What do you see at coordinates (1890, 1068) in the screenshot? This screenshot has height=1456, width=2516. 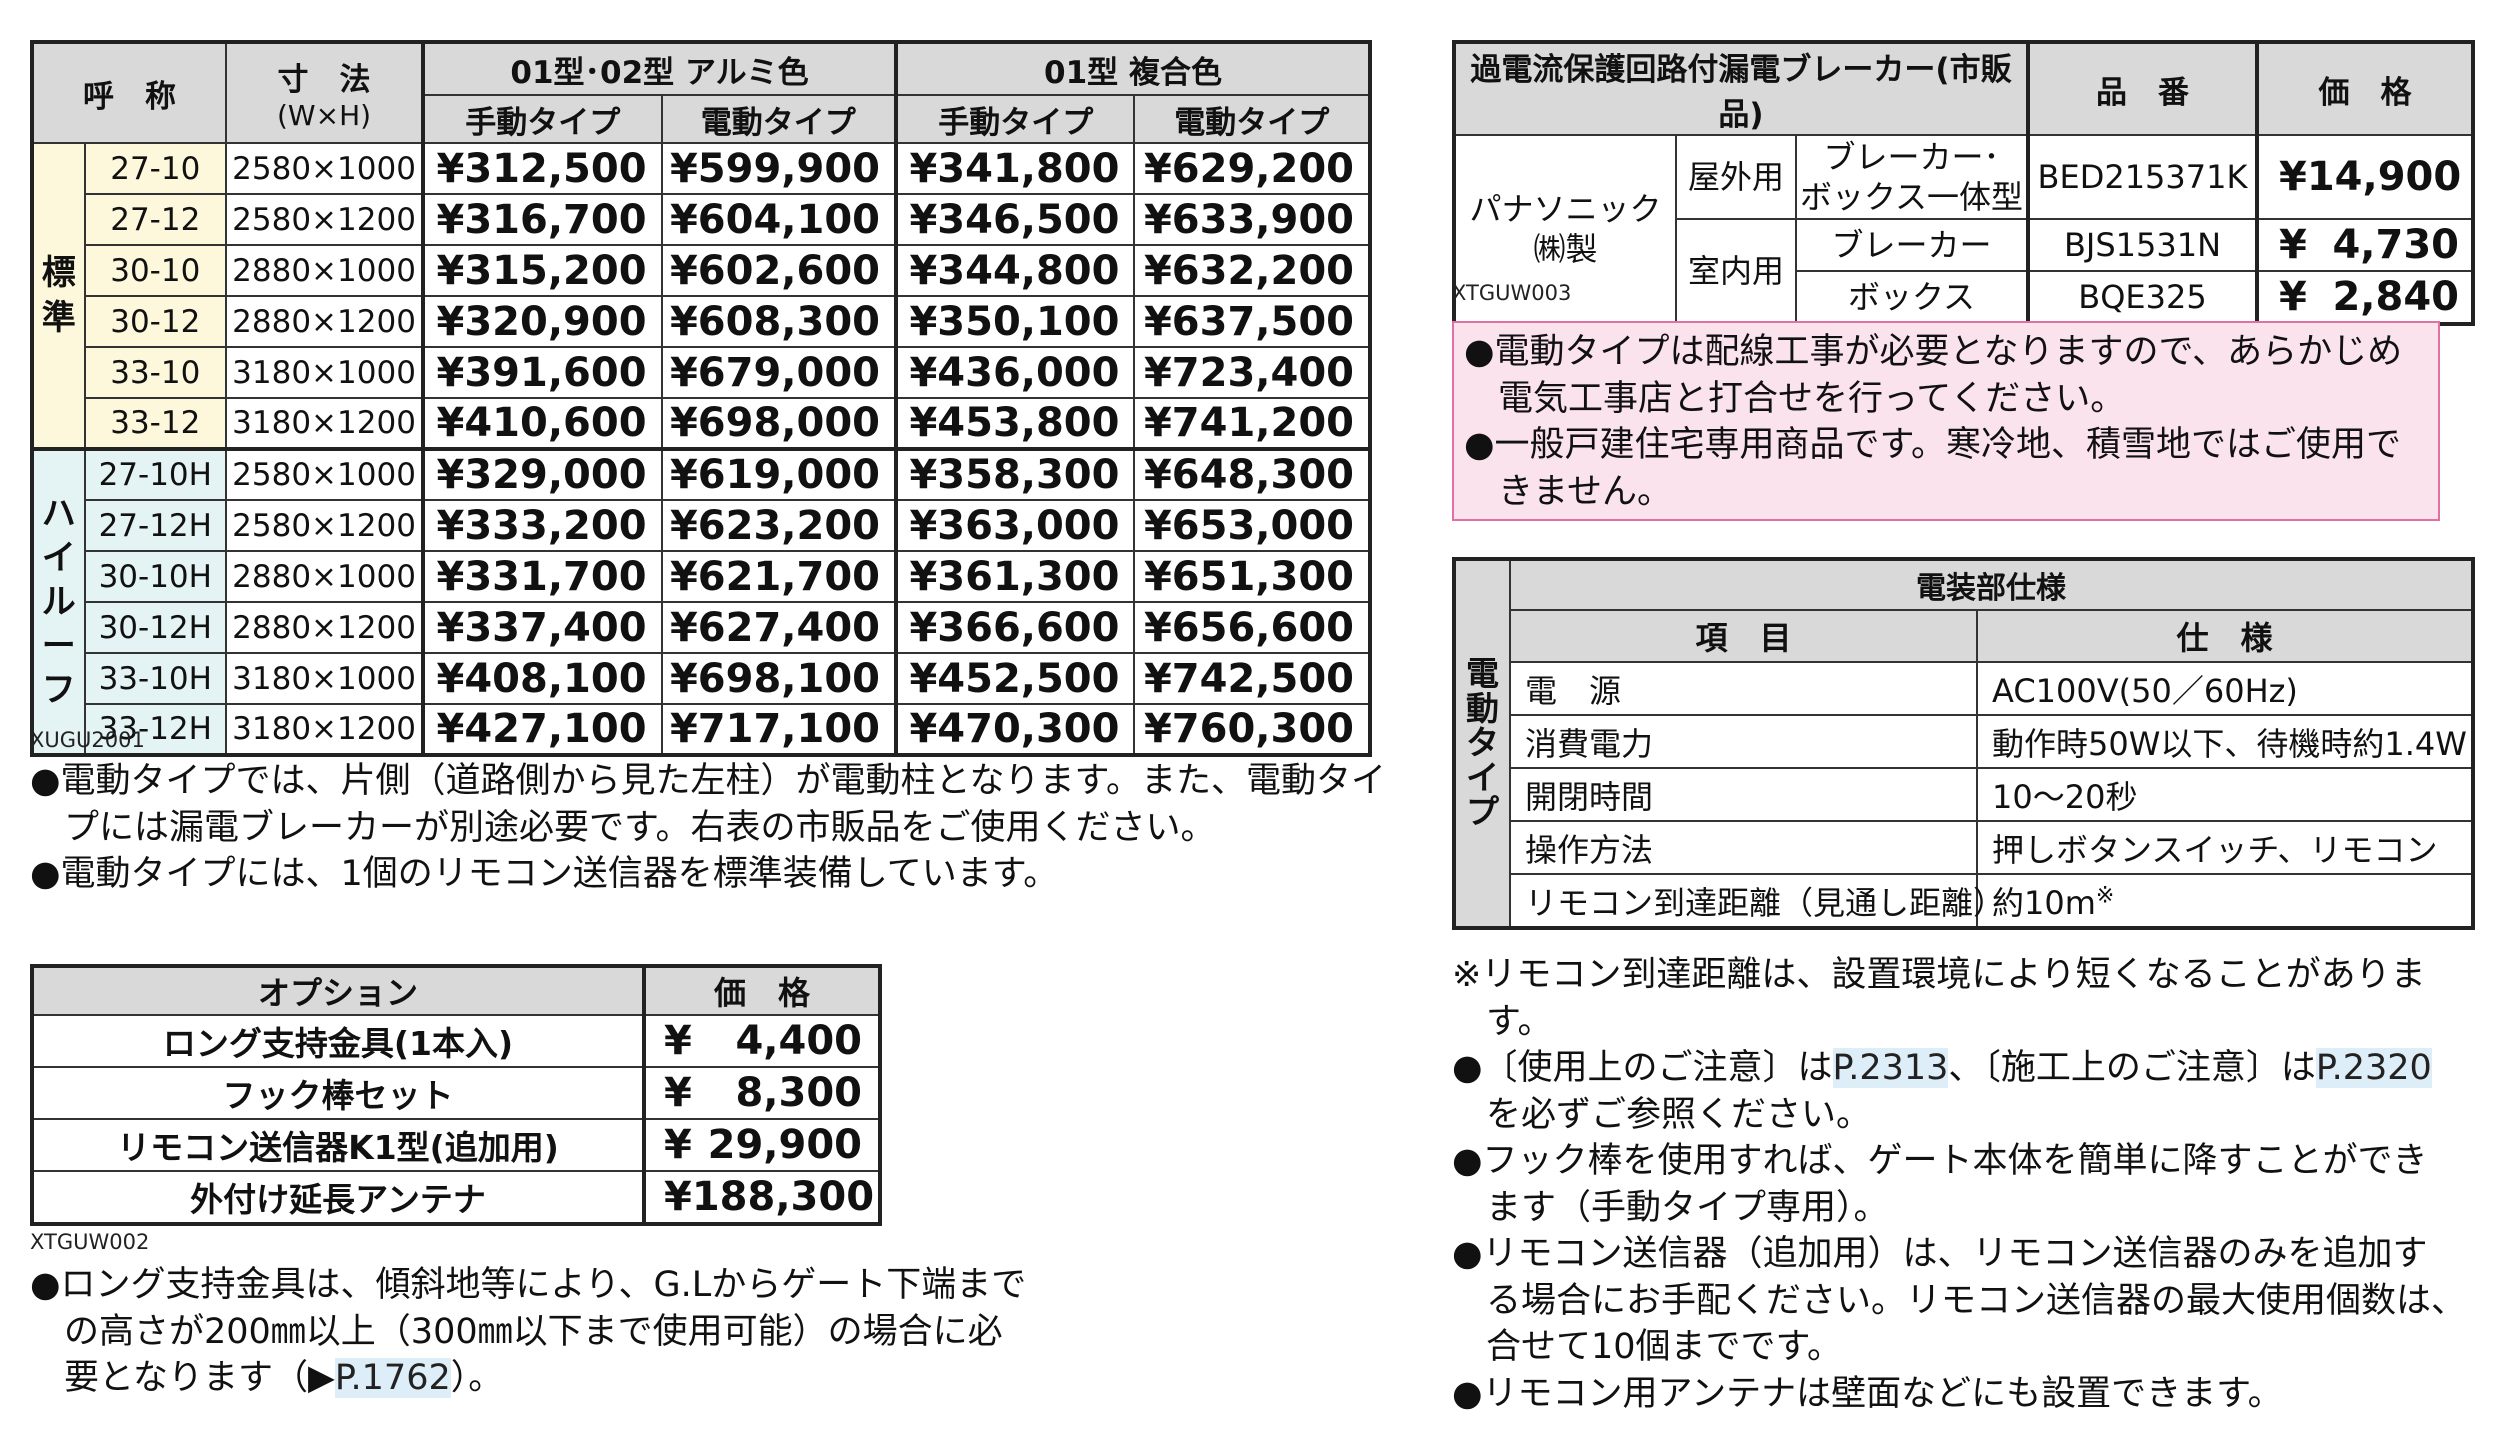 I see `page-link: P.2313` at bounding box center [1890, 1068].